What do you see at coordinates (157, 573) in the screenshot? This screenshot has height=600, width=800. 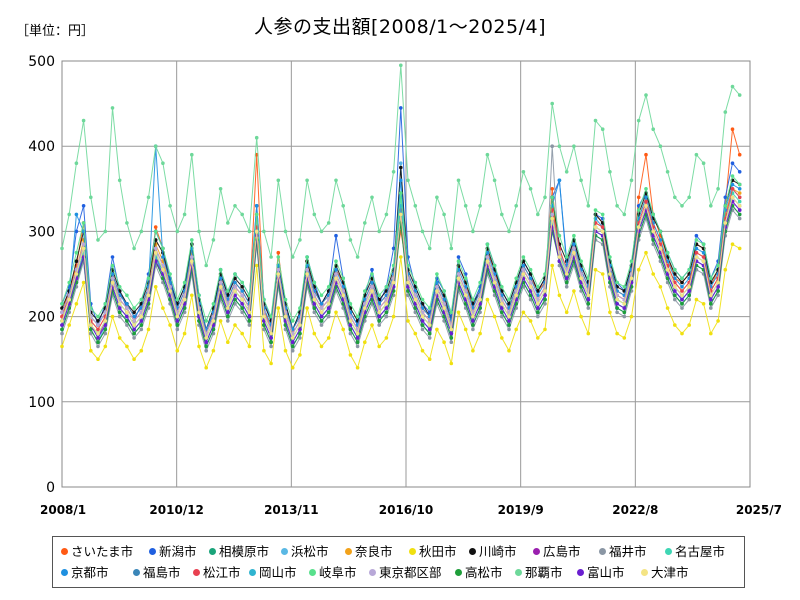 I see `legend-item: 福島市` at bounding box center [157, 573].